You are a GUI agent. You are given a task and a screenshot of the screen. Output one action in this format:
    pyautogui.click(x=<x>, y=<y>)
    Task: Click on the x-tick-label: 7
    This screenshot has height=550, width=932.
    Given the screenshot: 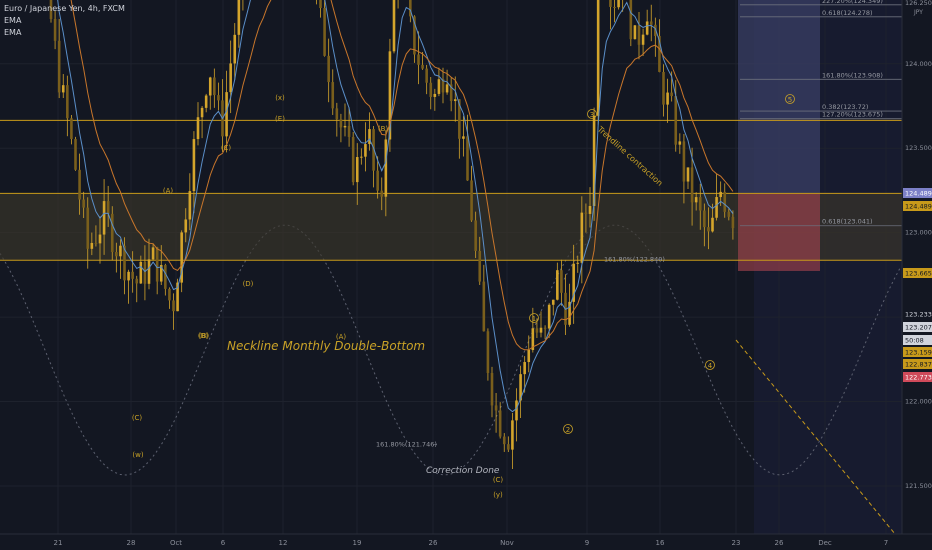 What is the action you would take?
    pyautogui.click(x=886, y=543)
    